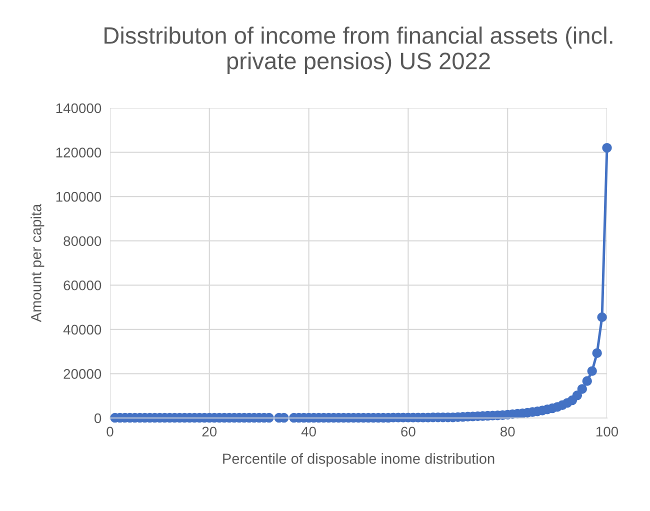 The image size is (650, 511). Describe the element at coordinates (79, 197) in the screenshot. I see `y-tick-label: 100000` at that location.